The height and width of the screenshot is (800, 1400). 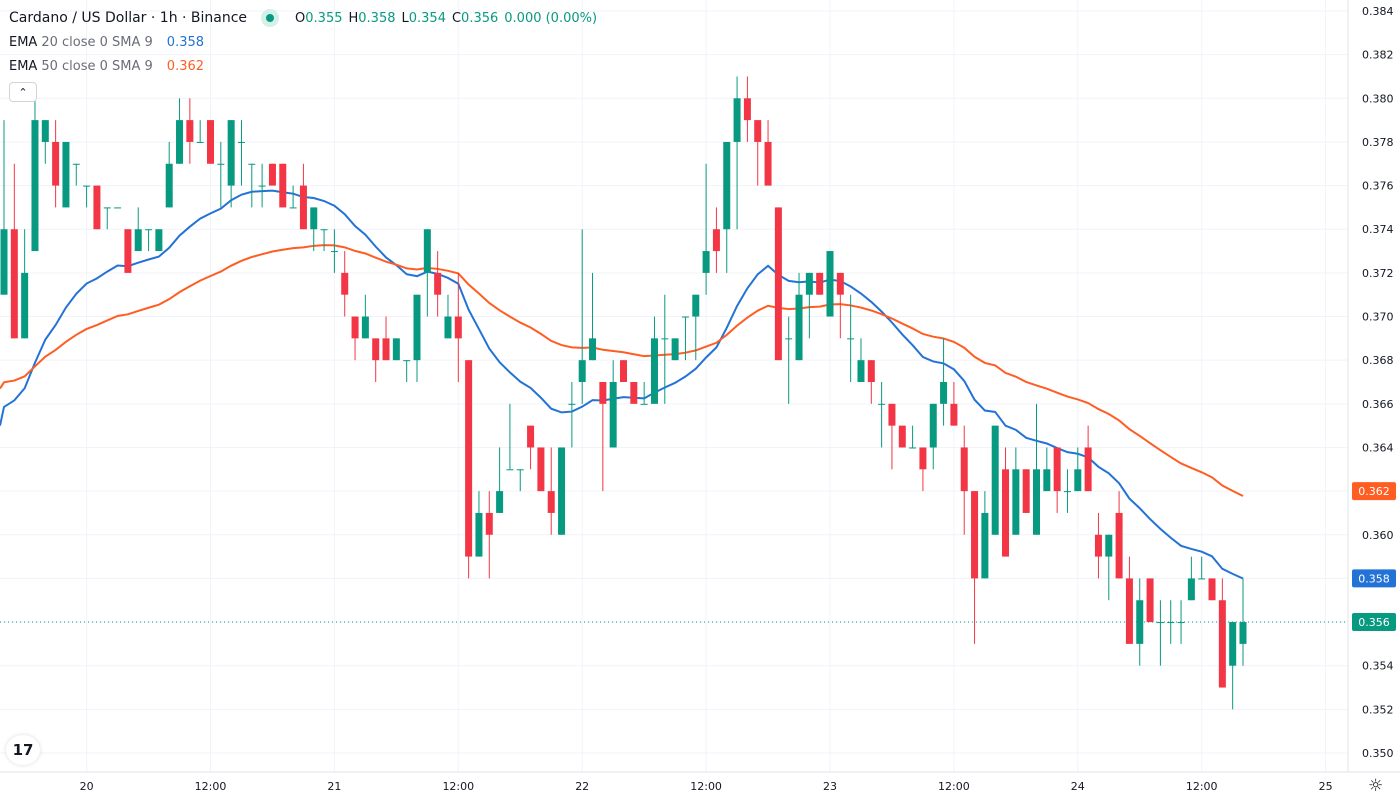 What do you see at coordinates (427, 18) in the screenshot?
I see `low-value: 0.354` at bounding box center [427, 18].